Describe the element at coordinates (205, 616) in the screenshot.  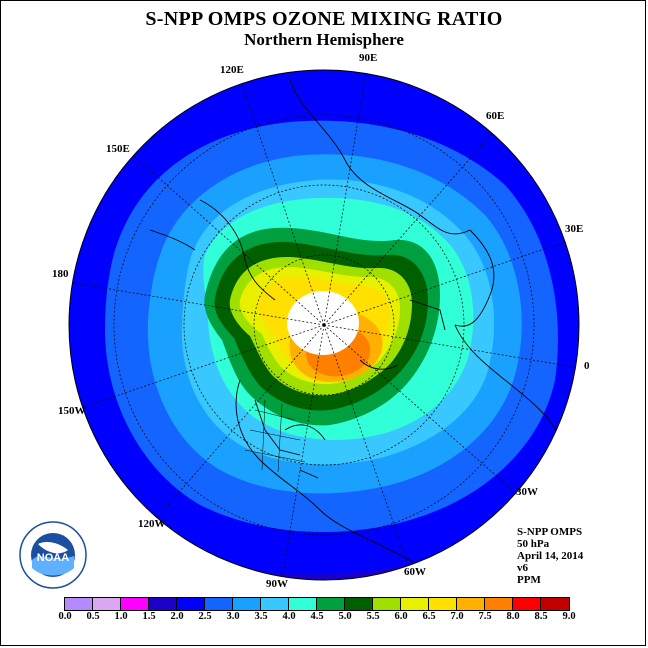
I see `colorbar-tick-label: 2.5` at that location.